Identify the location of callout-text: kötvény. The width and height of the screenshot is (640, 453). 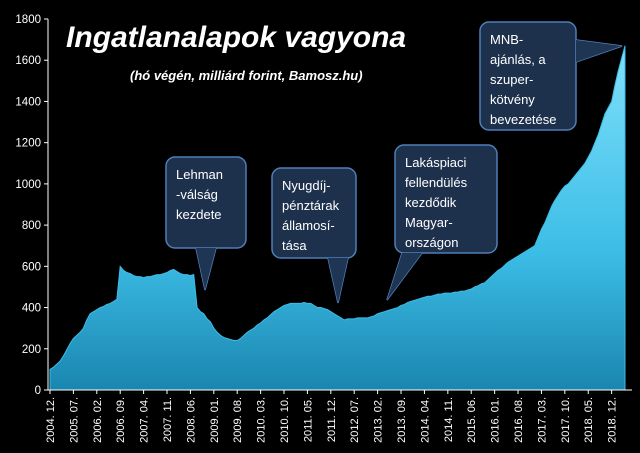
(512, 99).